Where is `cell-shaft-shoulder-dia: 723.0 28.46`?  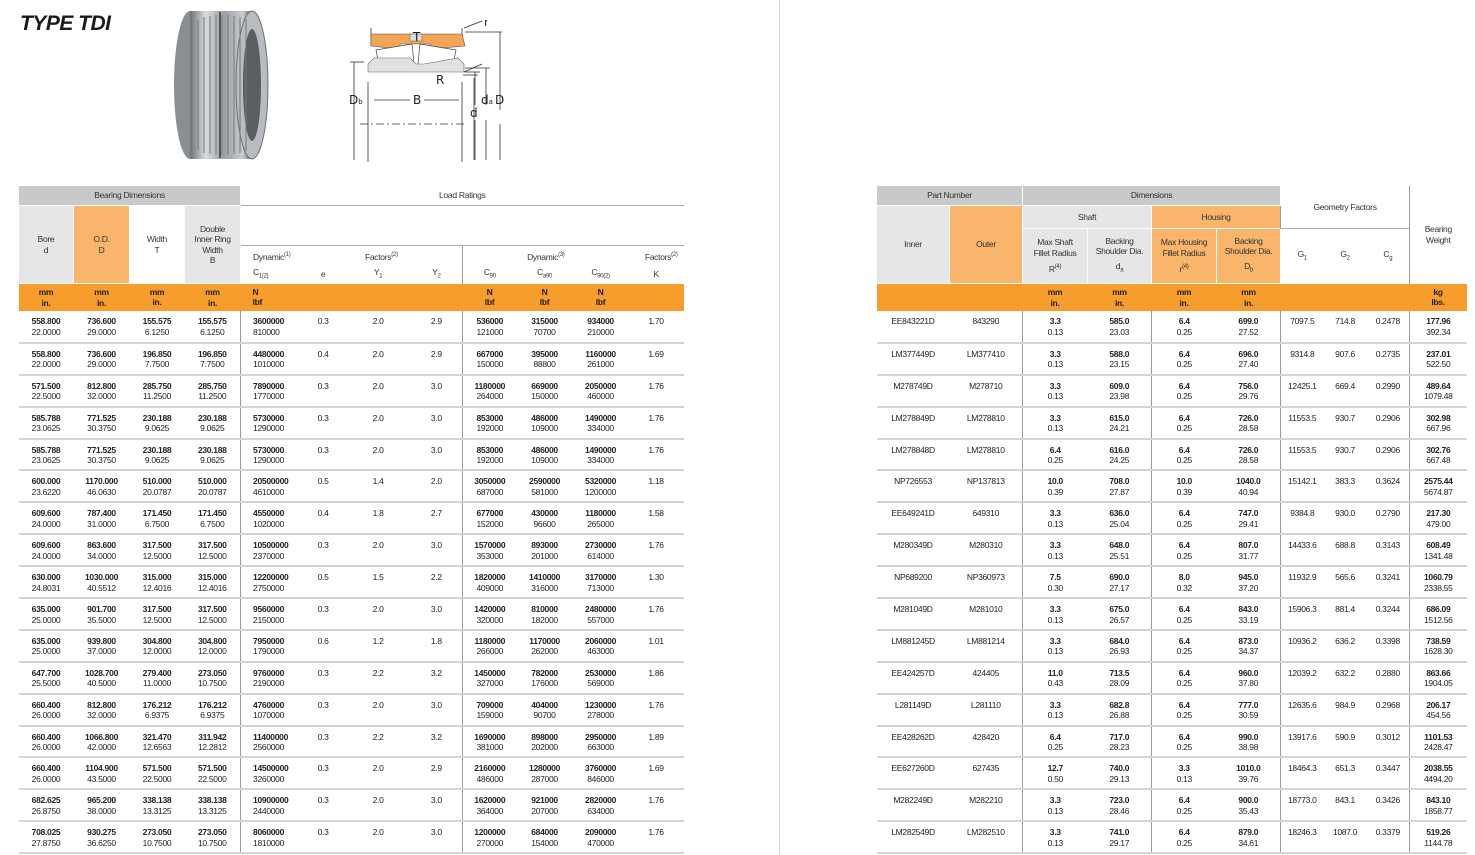 cell-shaft-shoulder-dia: 723.0 28.46 is located at coordinates (1119, 806).